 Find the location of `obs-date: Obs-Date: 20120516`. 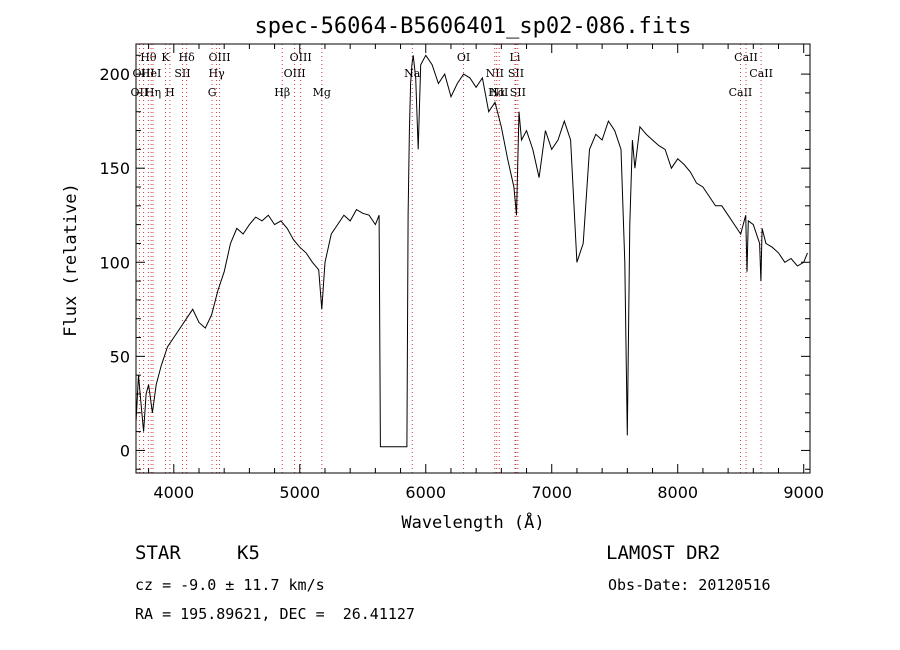

obs-date: Obs-Date: 20120516 is located at coordinates (689, 585).